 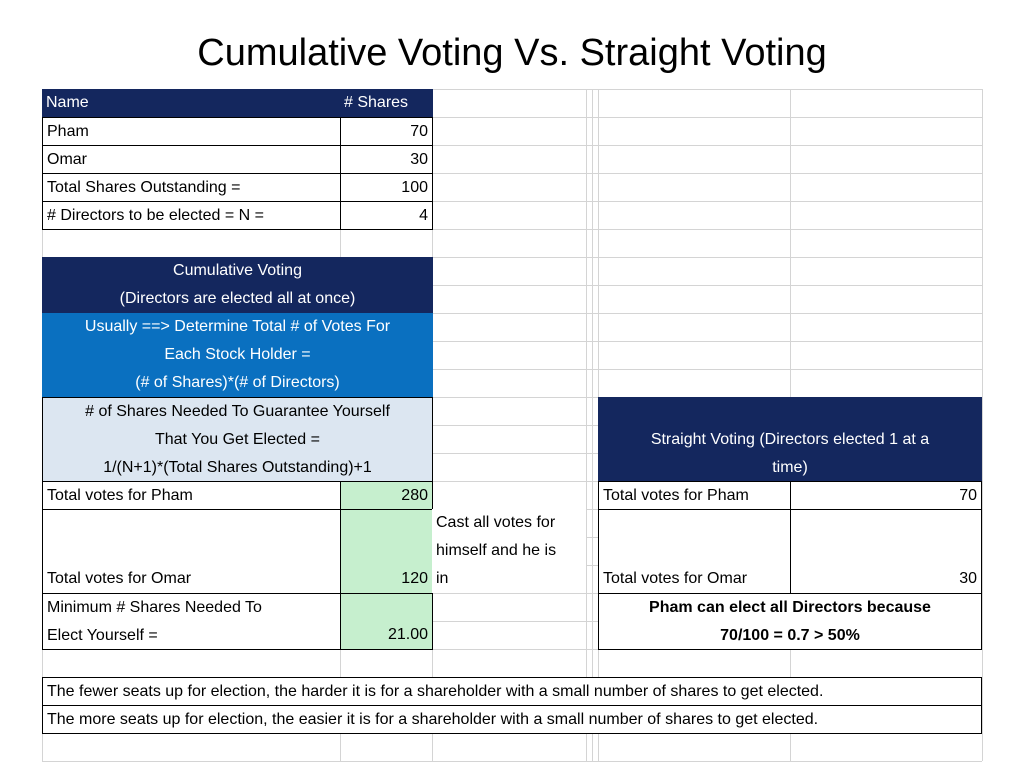 I want to click on line: (Directors are elected all at once), so click(x=237, y=298).